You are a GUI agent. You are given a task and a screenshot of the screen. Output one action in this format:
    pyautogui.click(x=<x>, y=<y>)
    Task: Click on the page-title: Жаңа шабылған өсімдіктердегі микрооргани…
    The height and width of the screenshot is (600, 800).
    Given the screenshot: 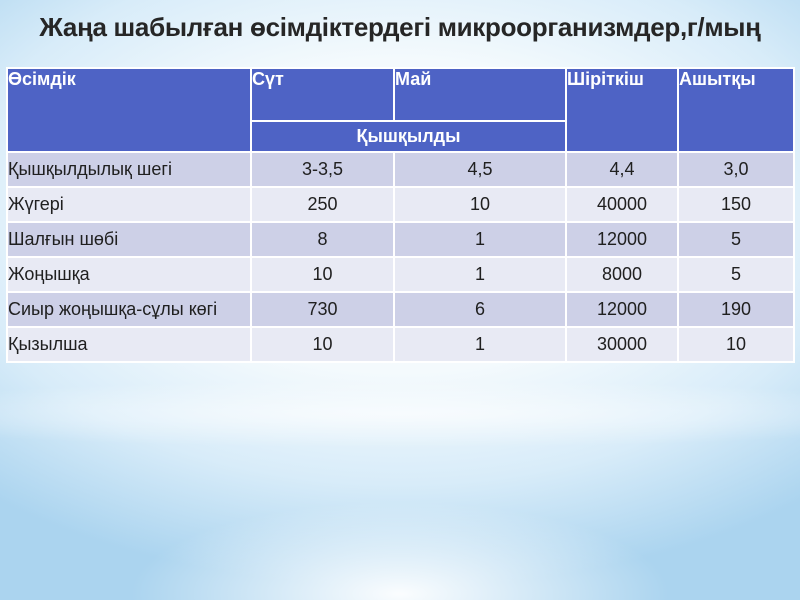 What is the action you would take?
    pyautogui.click(x=400, y=27)
    